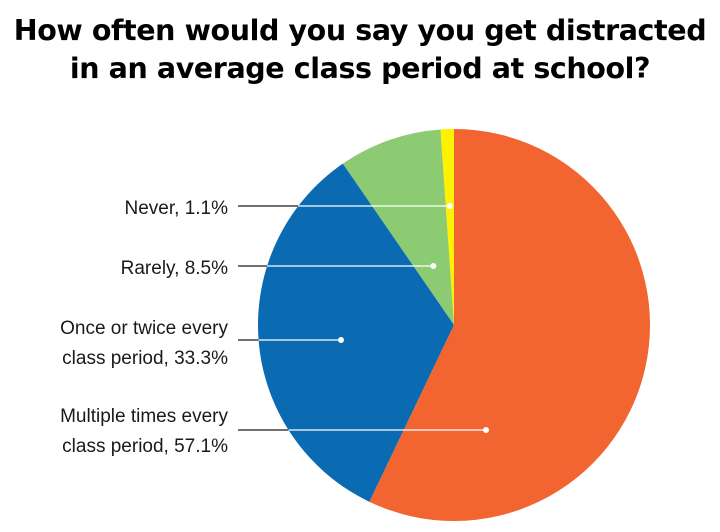  Describe the element at coordinates (145, 446) in the screenshot. I see `slice-label-3-line-1: class period, 57.1%` at that location.